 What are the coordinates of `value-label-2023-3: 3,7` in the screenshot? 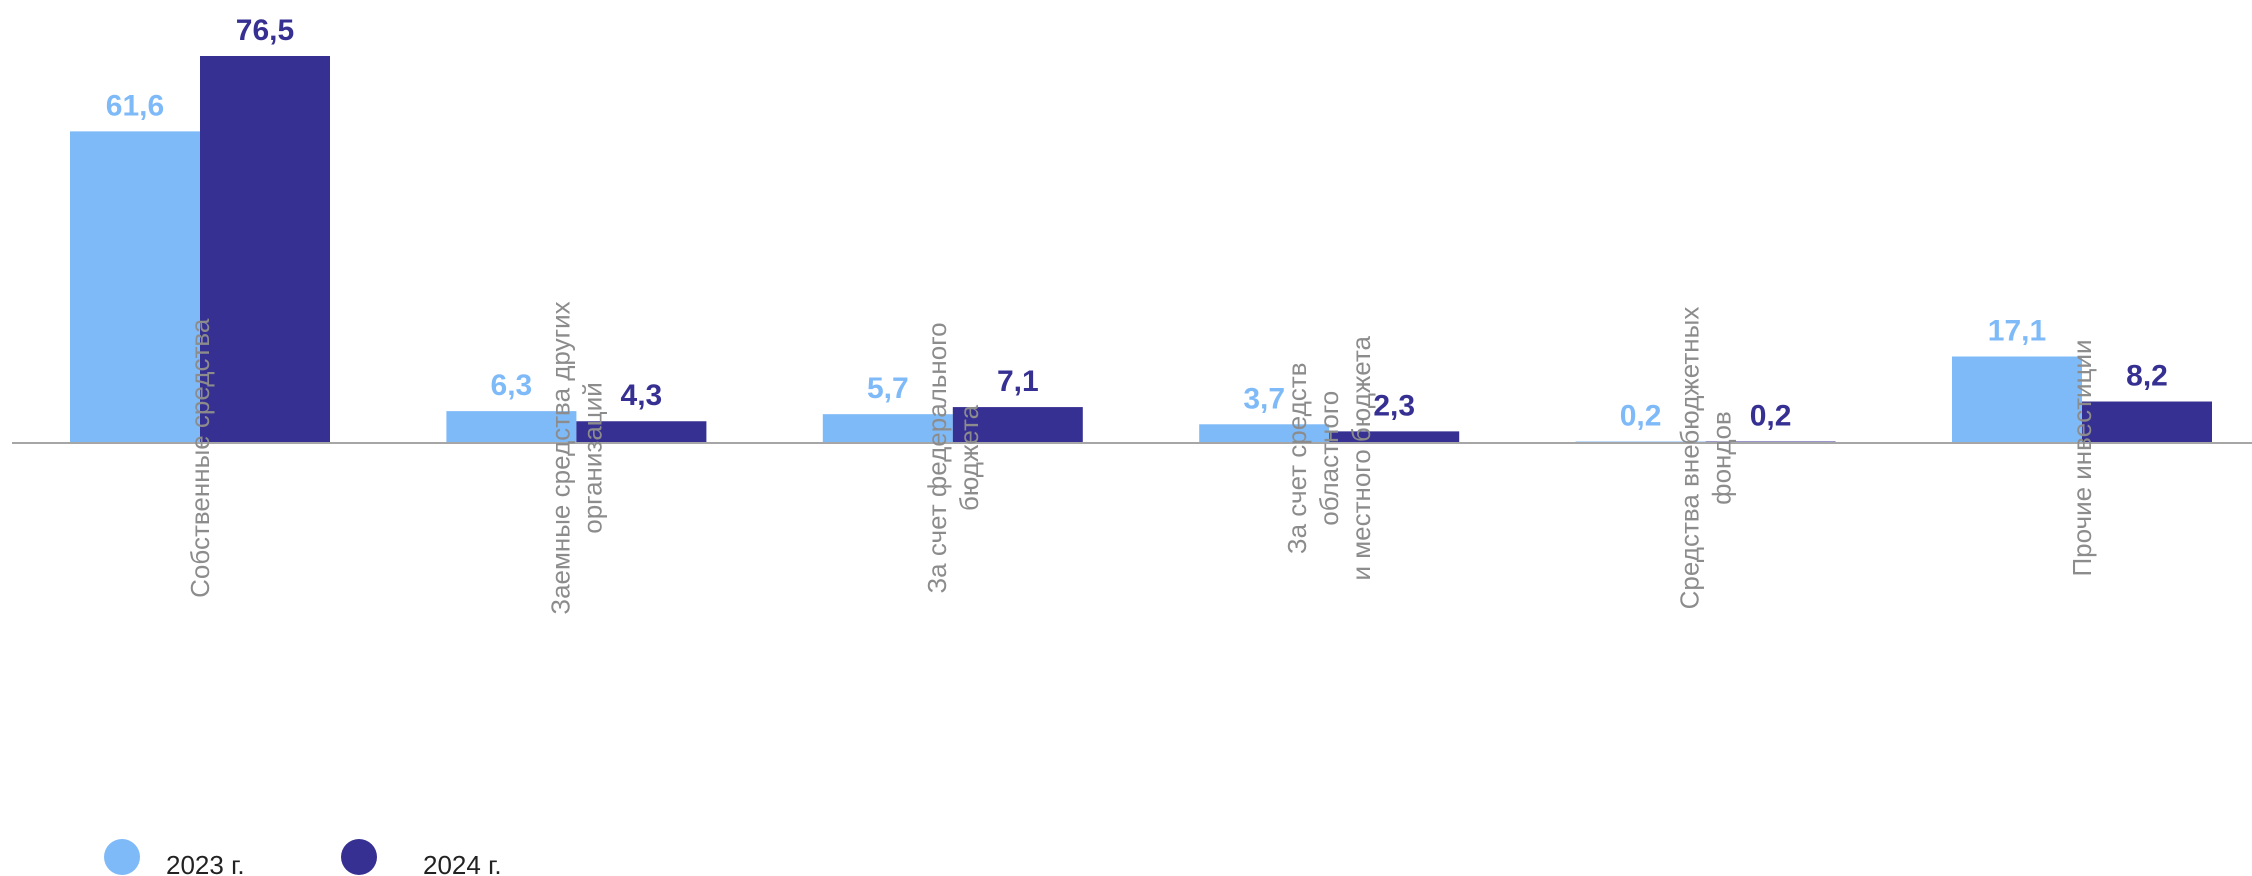 It's located at (1264, 398).